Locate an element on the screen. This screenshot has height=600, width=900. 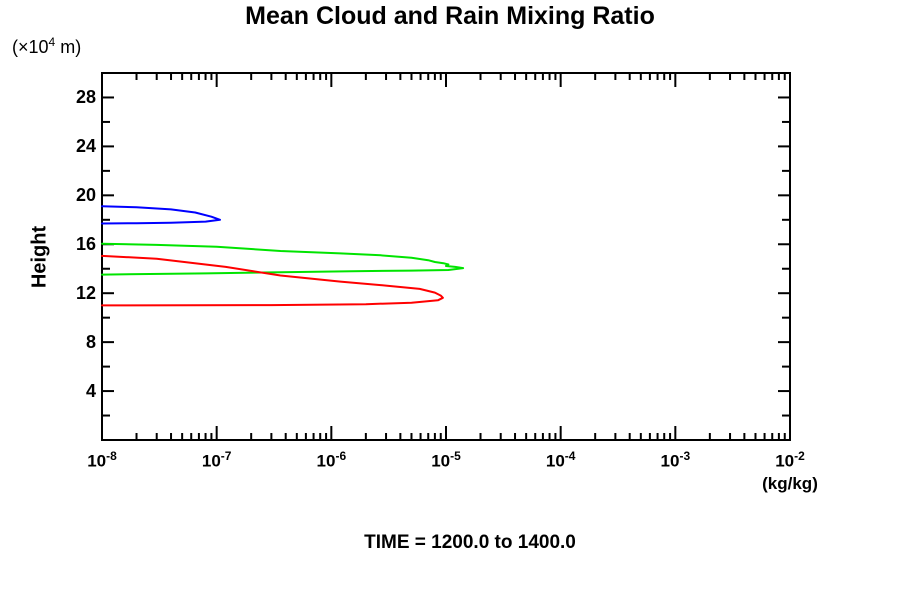
x-tick-label: 10⁻⁵ is located at coordinates (446, 460).